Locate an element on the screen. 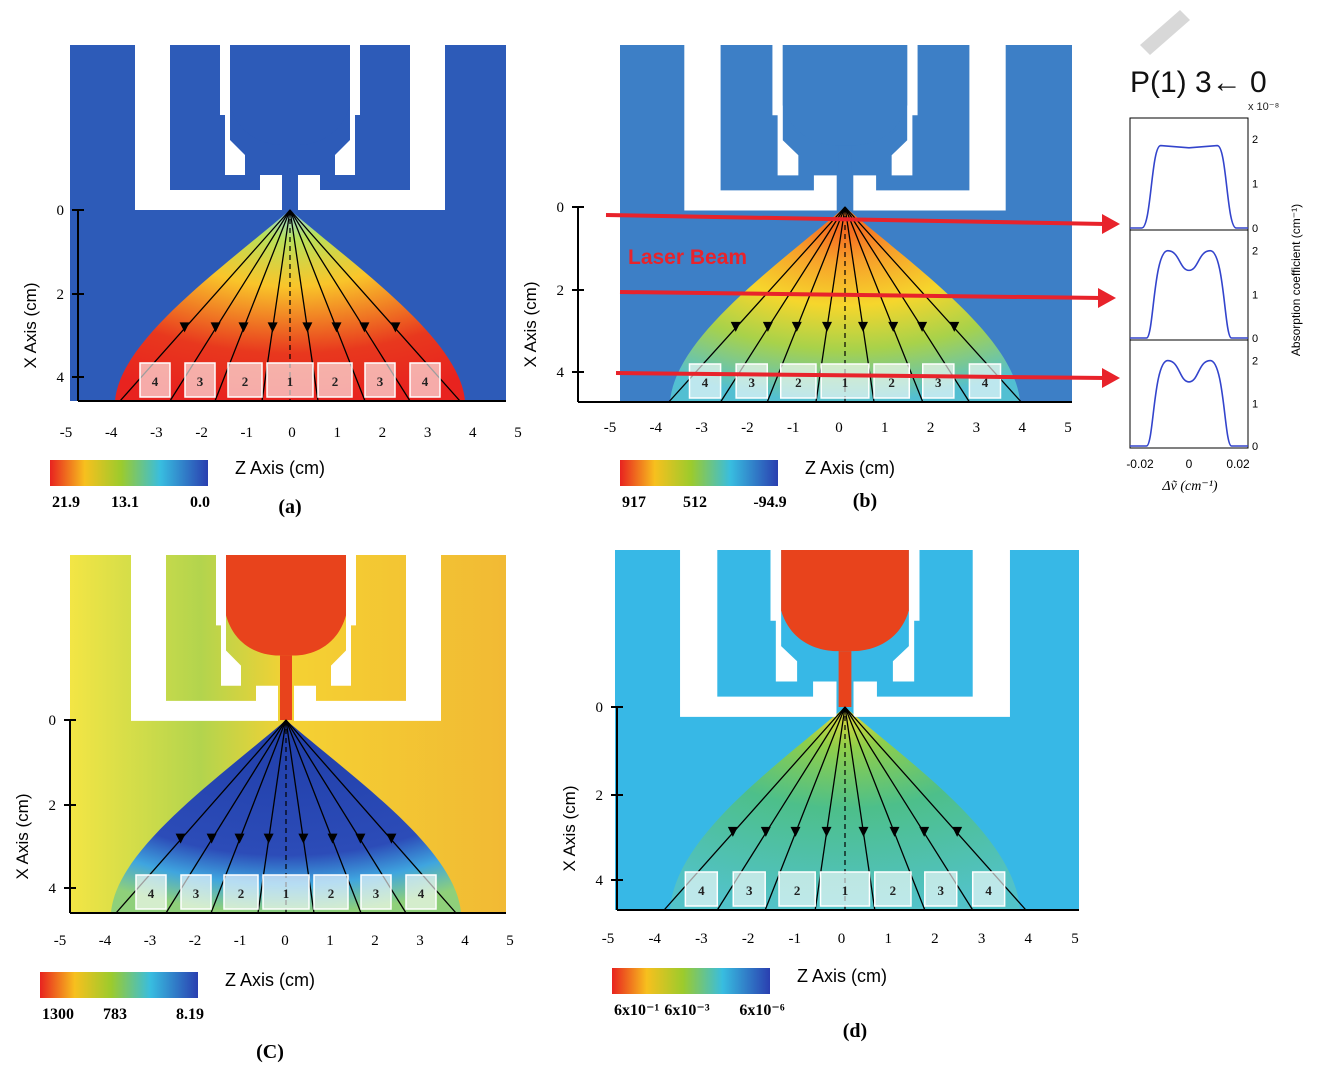 Image resolution: width=1320 pixels, height=1068 pixels. laser-arrowhead is located at coordinates (1107, 298).